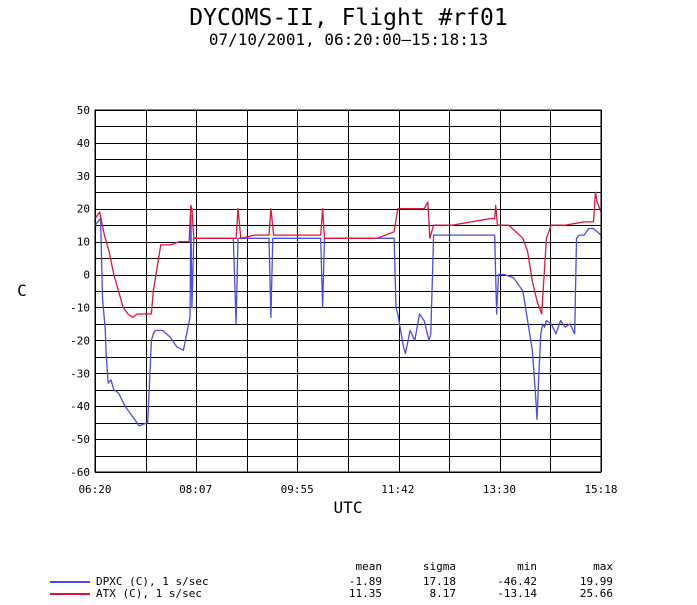 The height and width of the screenshot is (605, 697). I want to click on y-tick-label: -50, so click(80, 439).